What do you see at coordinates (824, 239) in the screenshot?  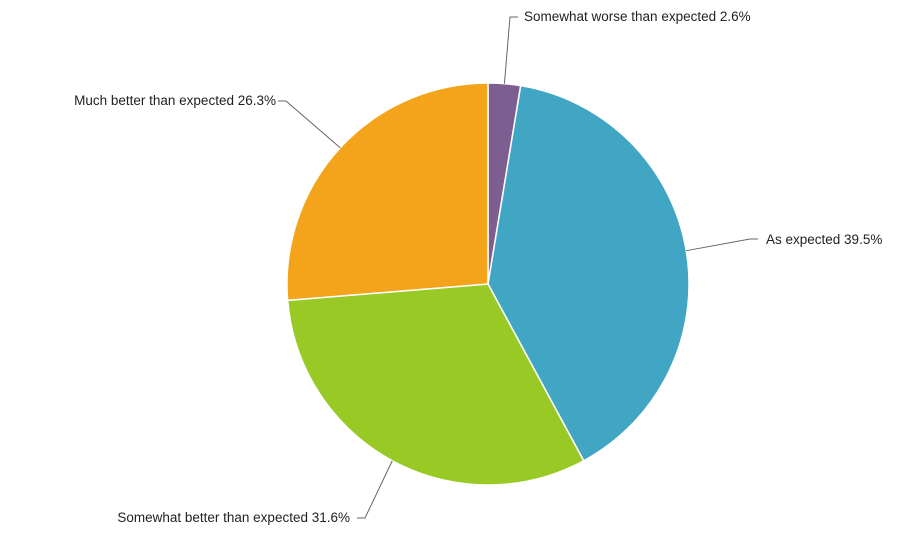 I see `slice-label-1: As expected 39.5%` at bounding box center [824, 239].